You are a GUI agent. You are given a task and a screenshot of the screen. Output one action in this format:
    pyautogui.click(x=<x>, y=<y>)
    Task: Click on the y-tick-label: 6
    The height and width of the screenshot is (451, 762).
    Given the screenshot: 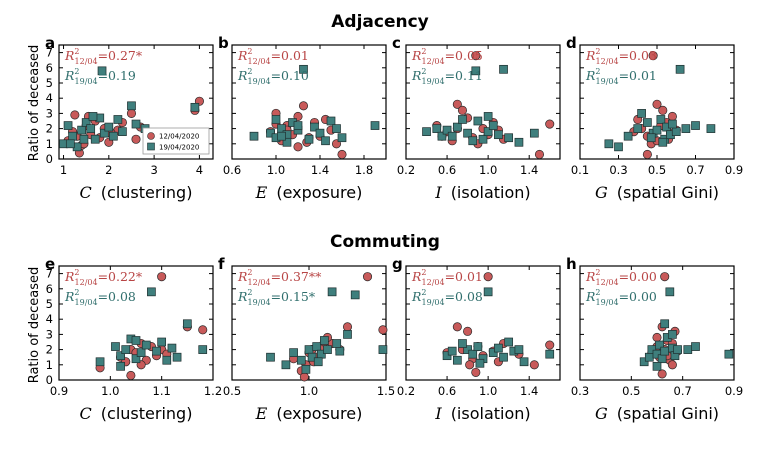 What is the action you would take?
    pyautogui.click(x=49, y=289)
    